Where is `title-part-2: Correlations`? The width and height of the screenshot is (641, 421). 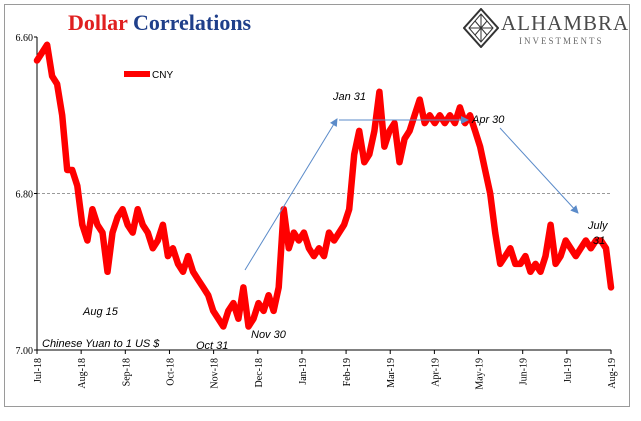
title-part-2: Correlations is located at coordinates (192, 22).